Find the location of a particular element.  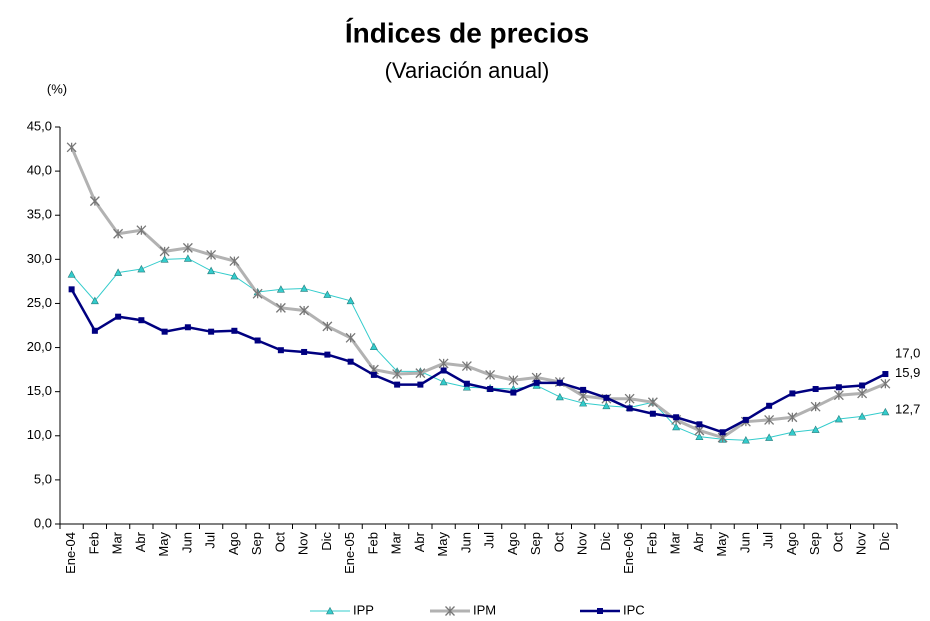

y-tick-label: 25,0 is located at coordinates (39, 302).